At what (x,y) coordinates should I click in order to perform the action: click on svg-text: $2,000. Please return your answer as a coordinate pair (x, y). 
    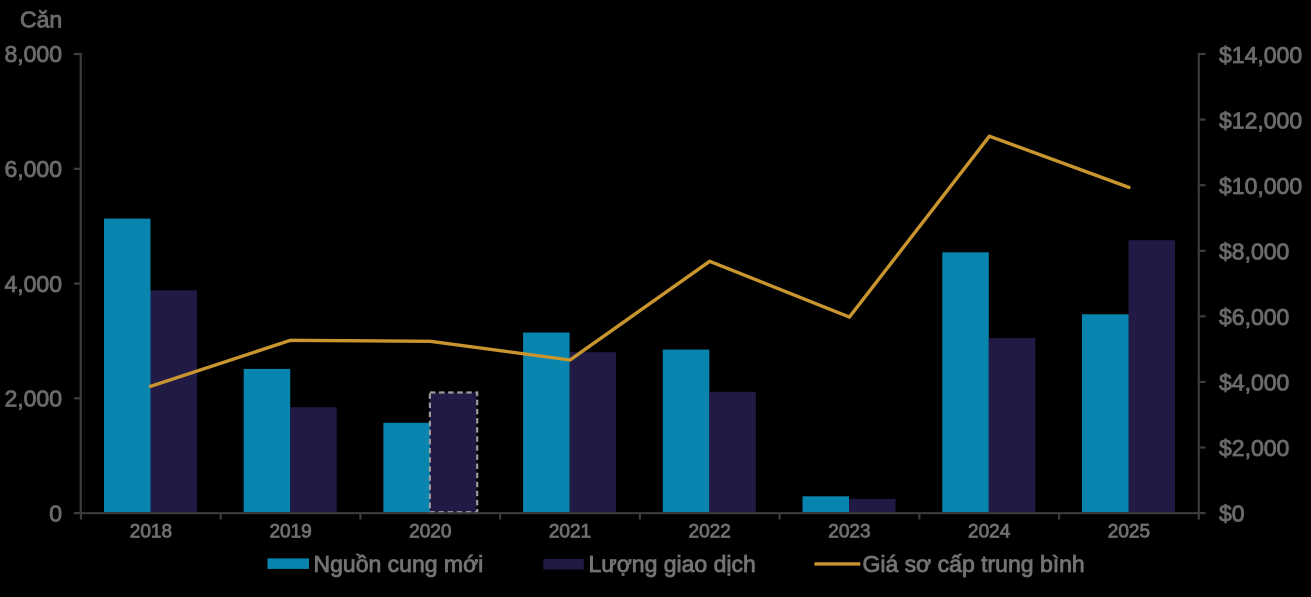
    Looking at the image, I should click on (1254, 448).